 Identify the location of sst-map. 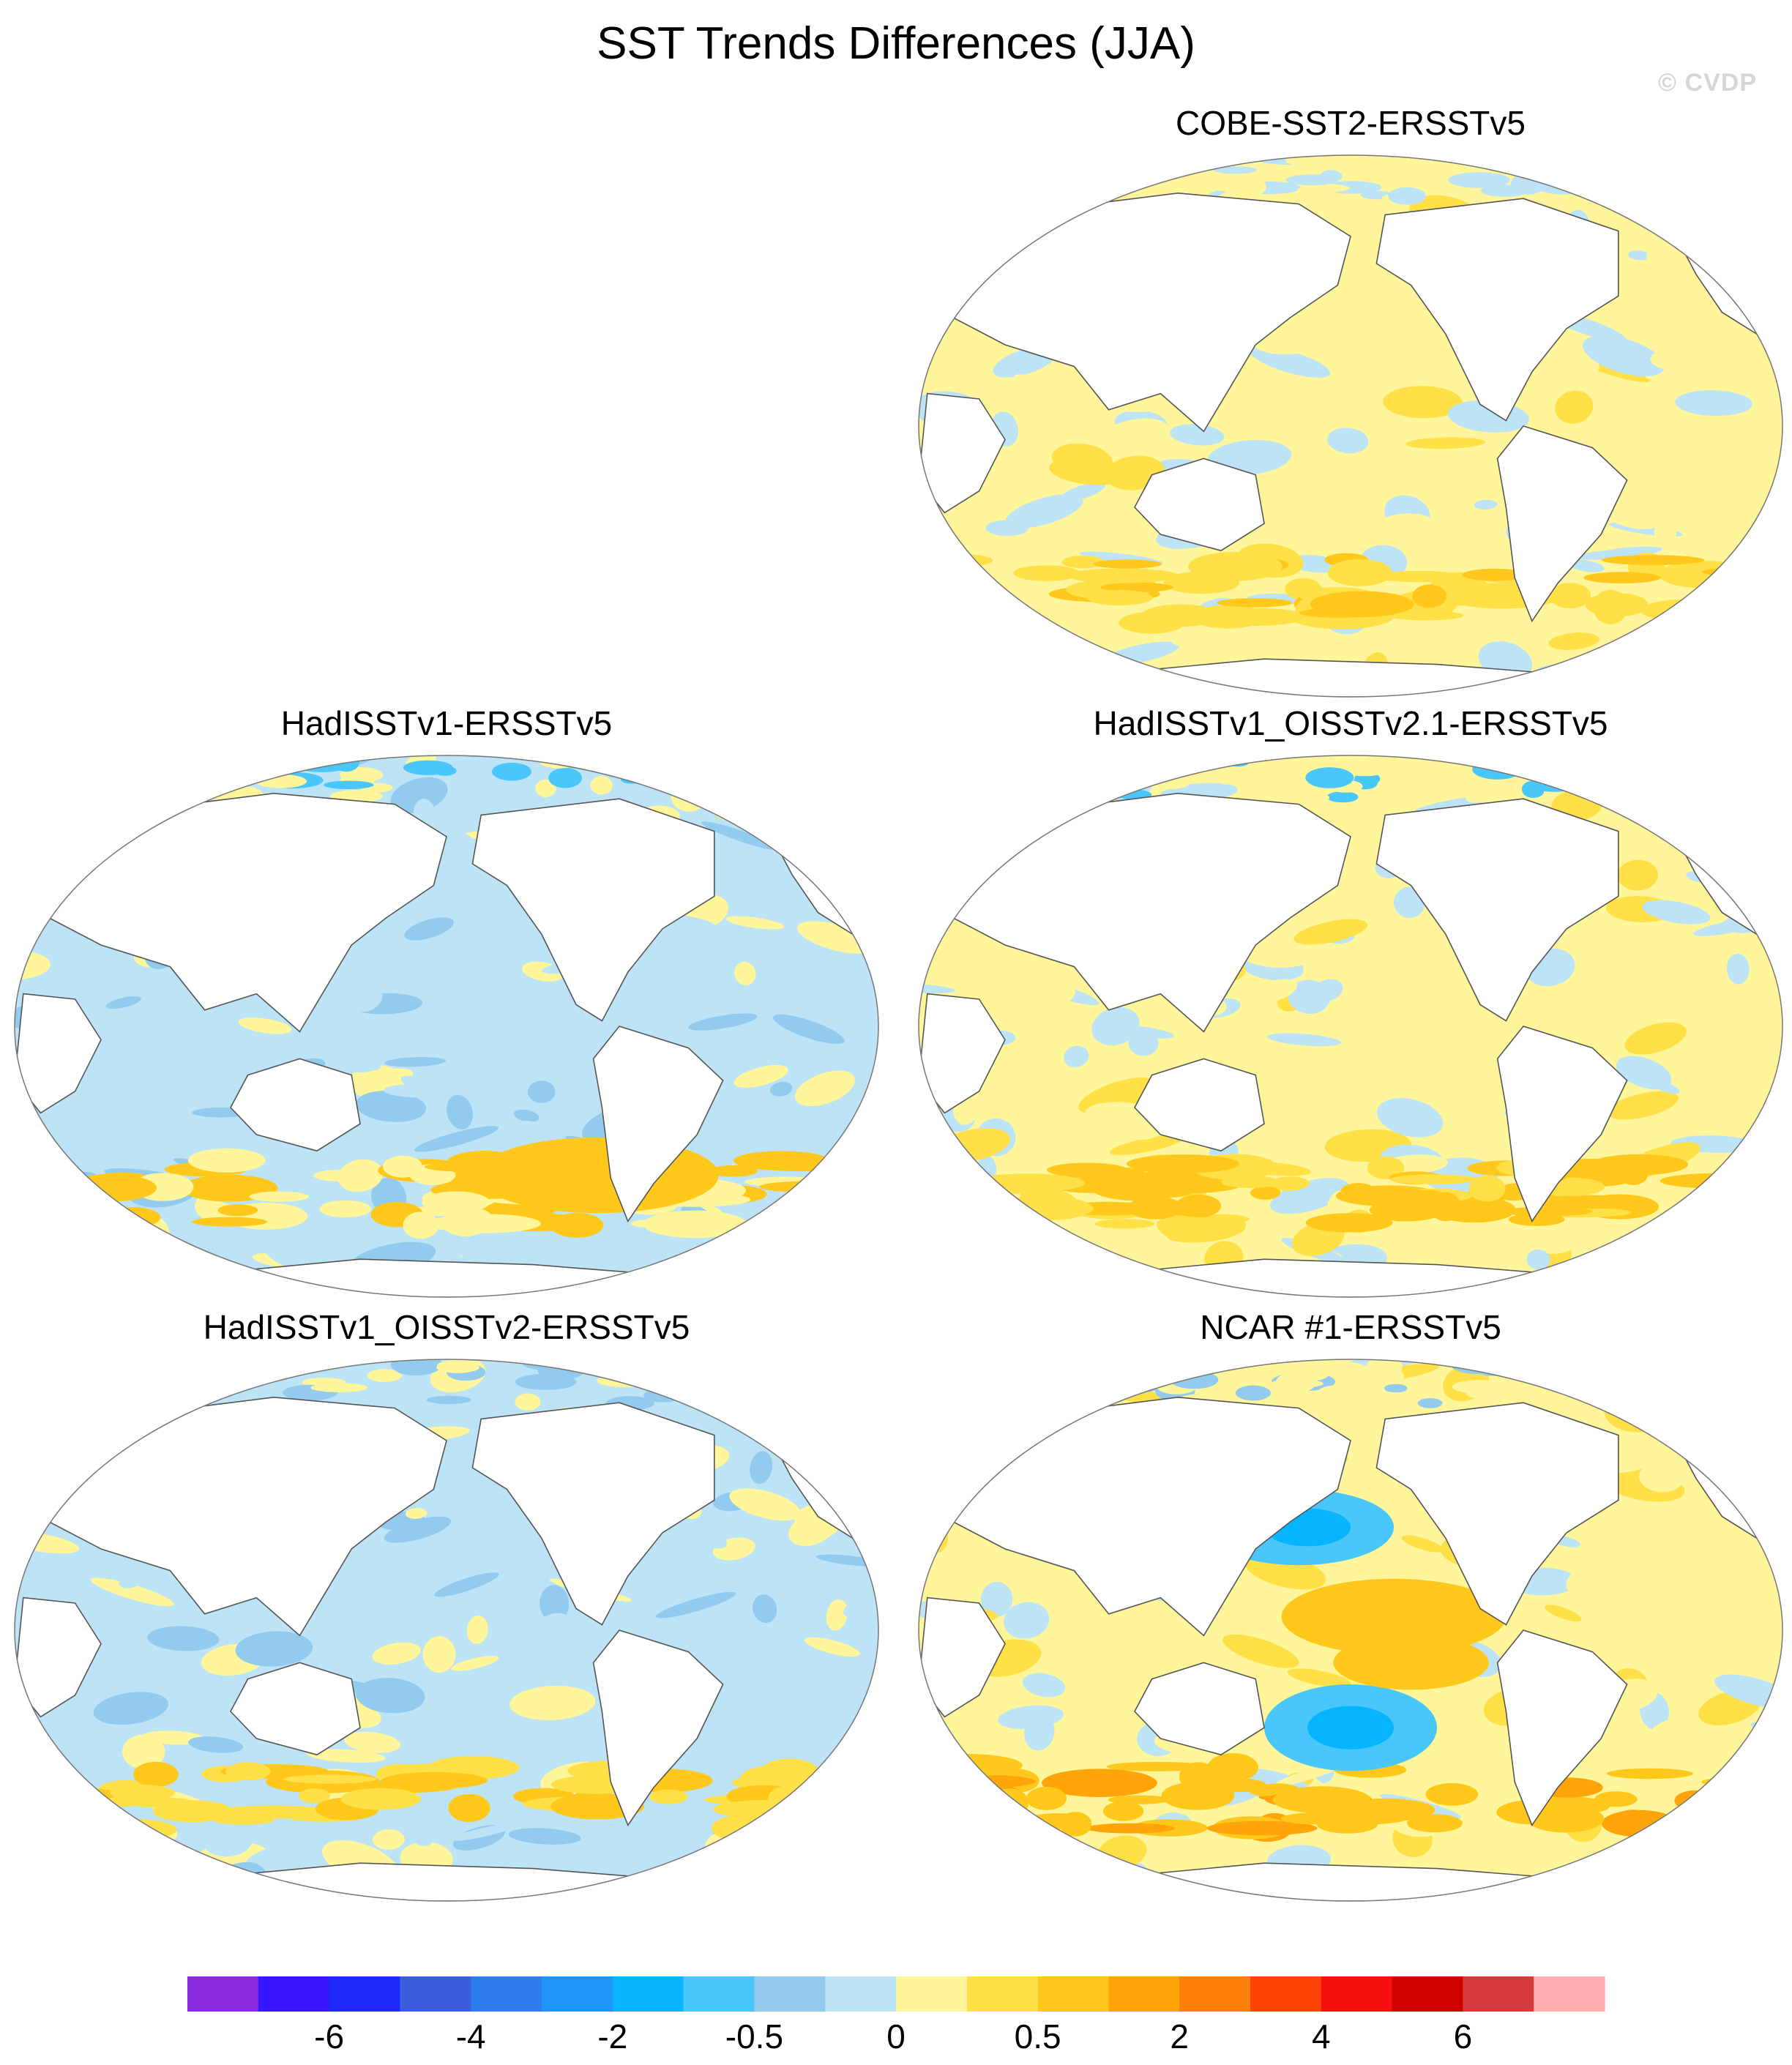
(1350, 426).